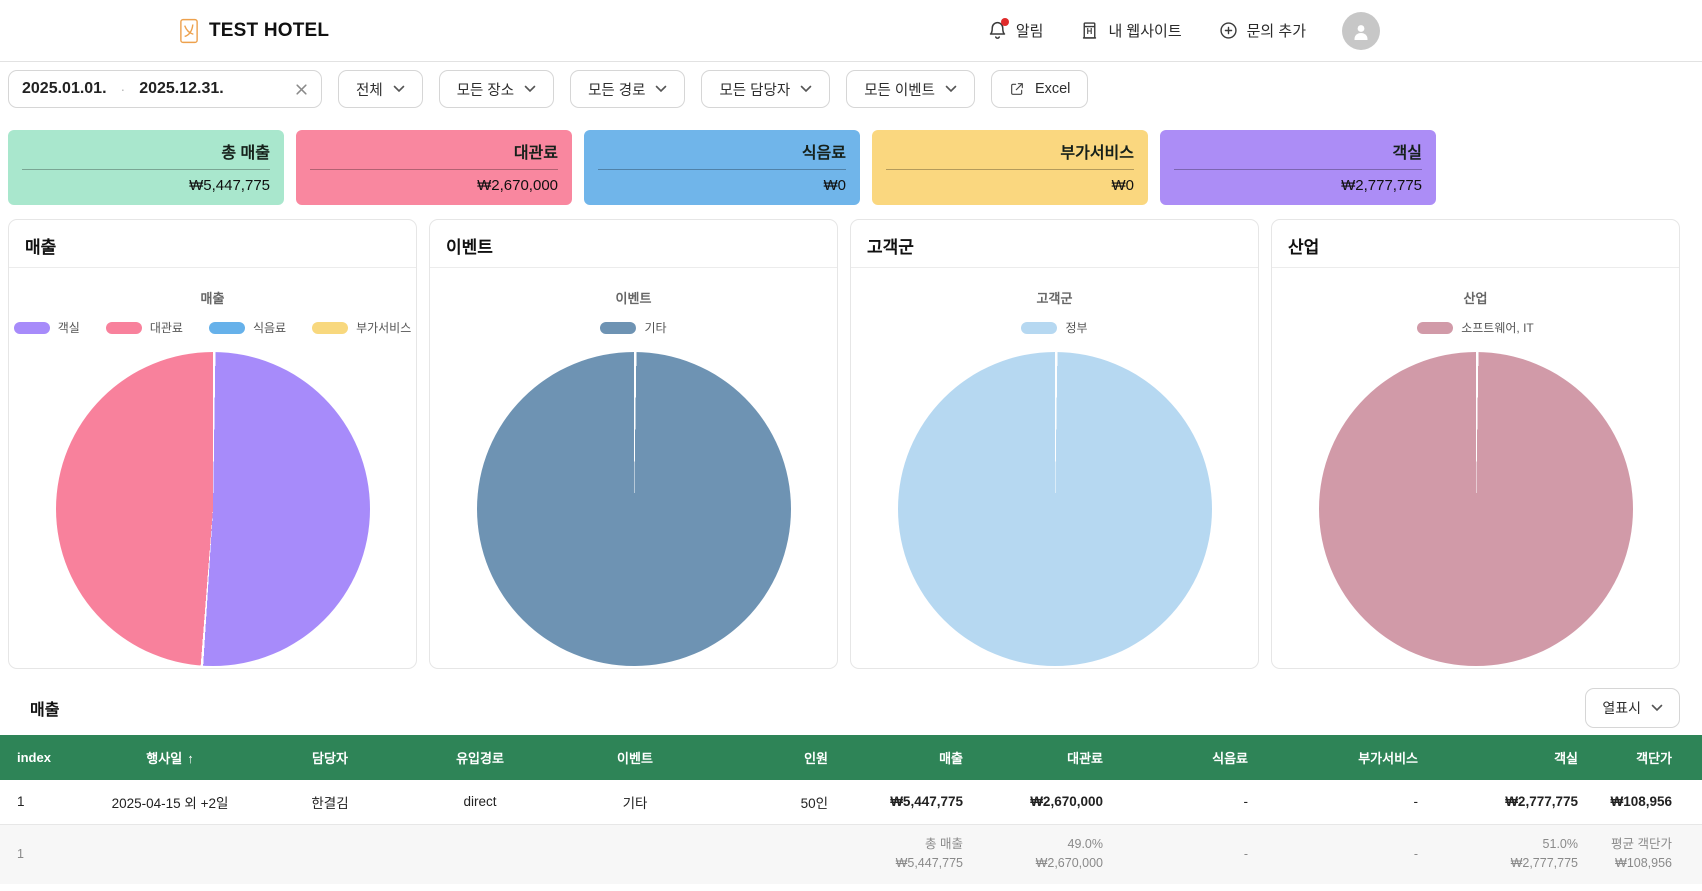 The height and width of the screenshot is (891, 1702). What do you see at coordinates (1145, 31) in the screenshot?
I see `my-website-label: 내 웹사이트` at bounding box center [1145, 31].